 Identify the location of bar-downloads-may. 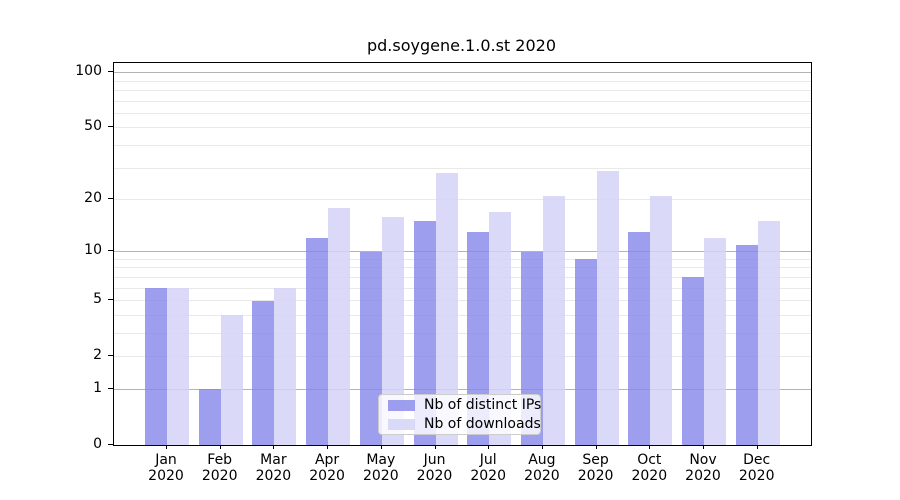
(392, 330).